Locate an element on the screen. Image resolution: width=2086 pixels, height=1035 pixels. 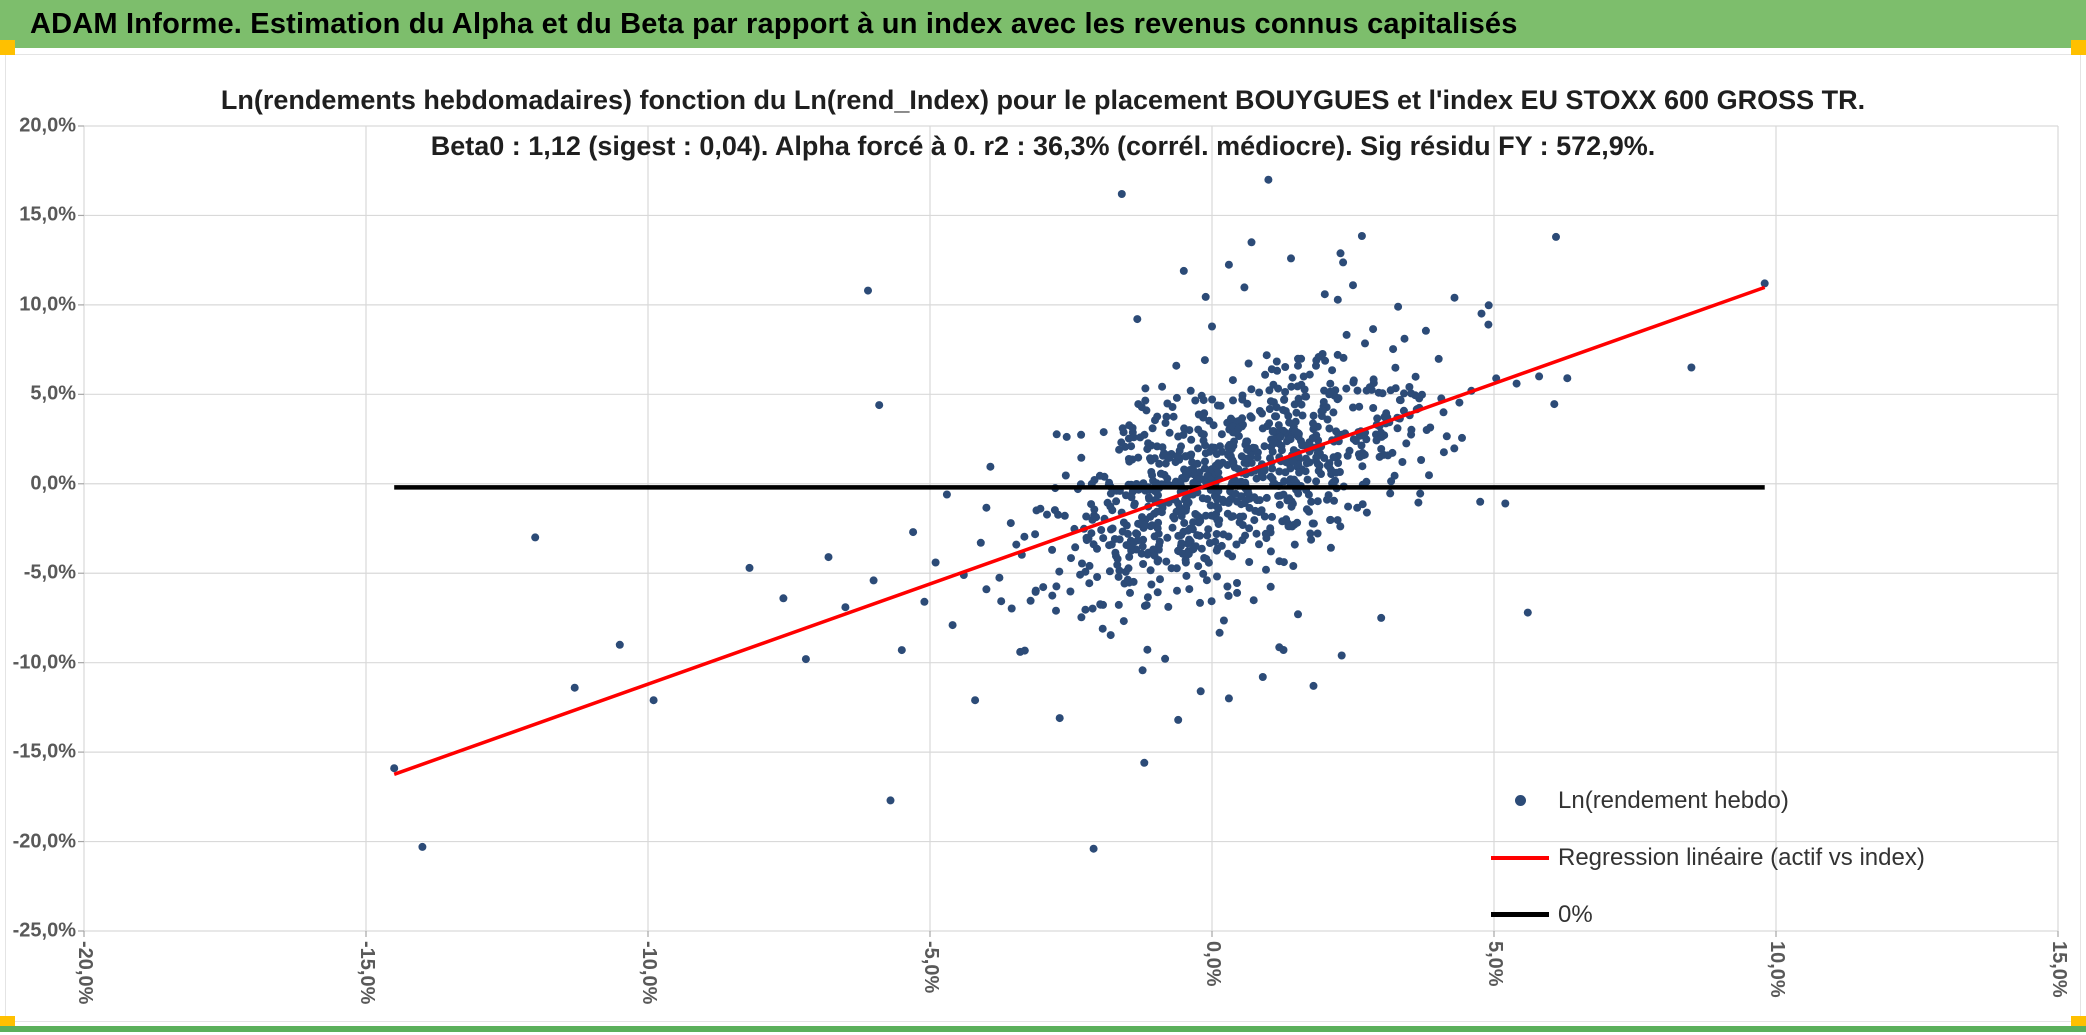
x-axis-tick-label: -5,0% is located at coordinates (931, 967).